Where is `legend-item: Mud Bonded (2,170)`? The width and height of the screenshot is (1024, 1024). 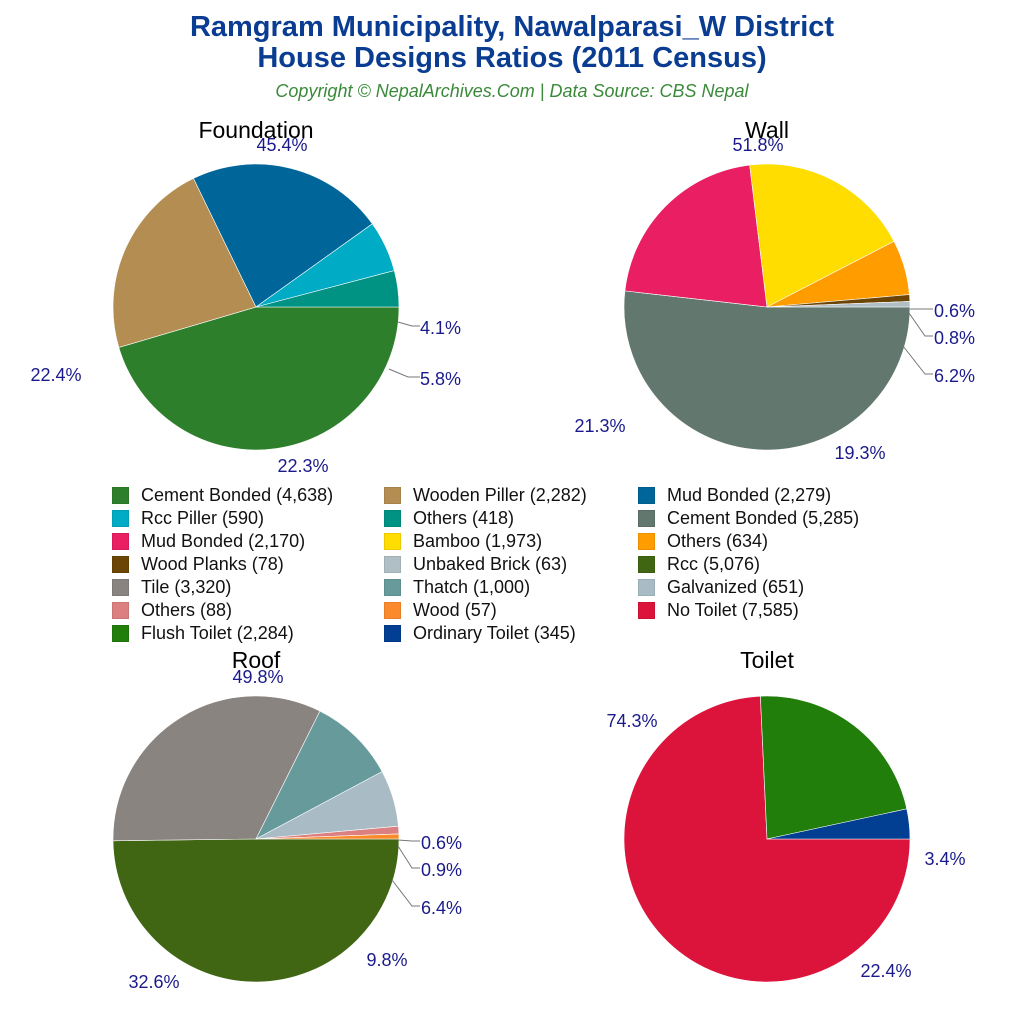
legend-item: Mud Bonded (2,170) is located at coordinates (208, 541).